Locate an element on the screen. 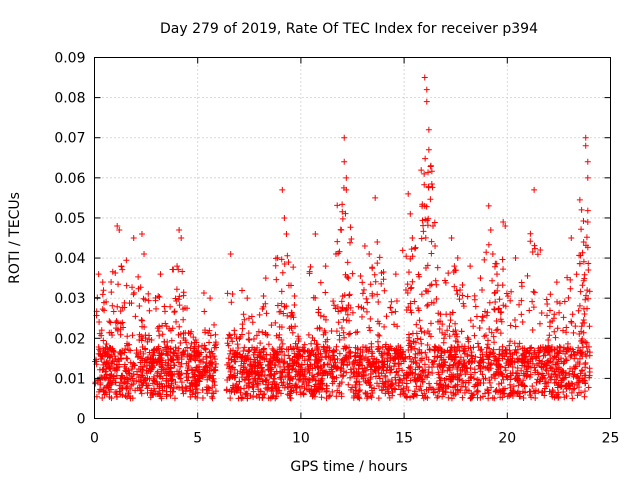 This screenshot has width=640, height=480. x-tick-label: 0 is located at coordinates (94, 439).